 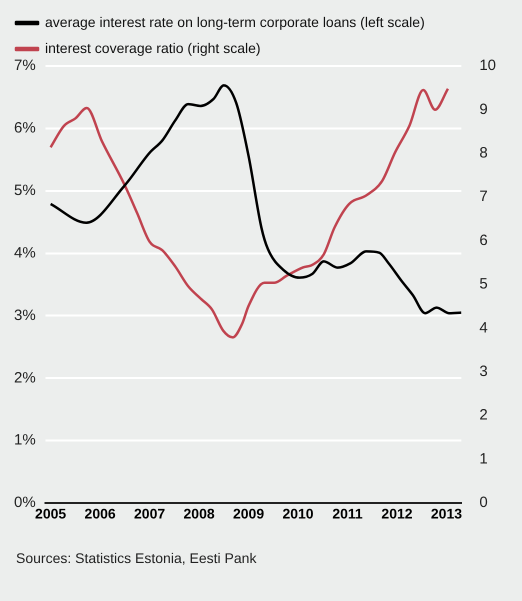 What do you see at coordinates (483, 240) in the screenshot?
I see `y2-tick-label: 6` at bounding box center [483, 240].